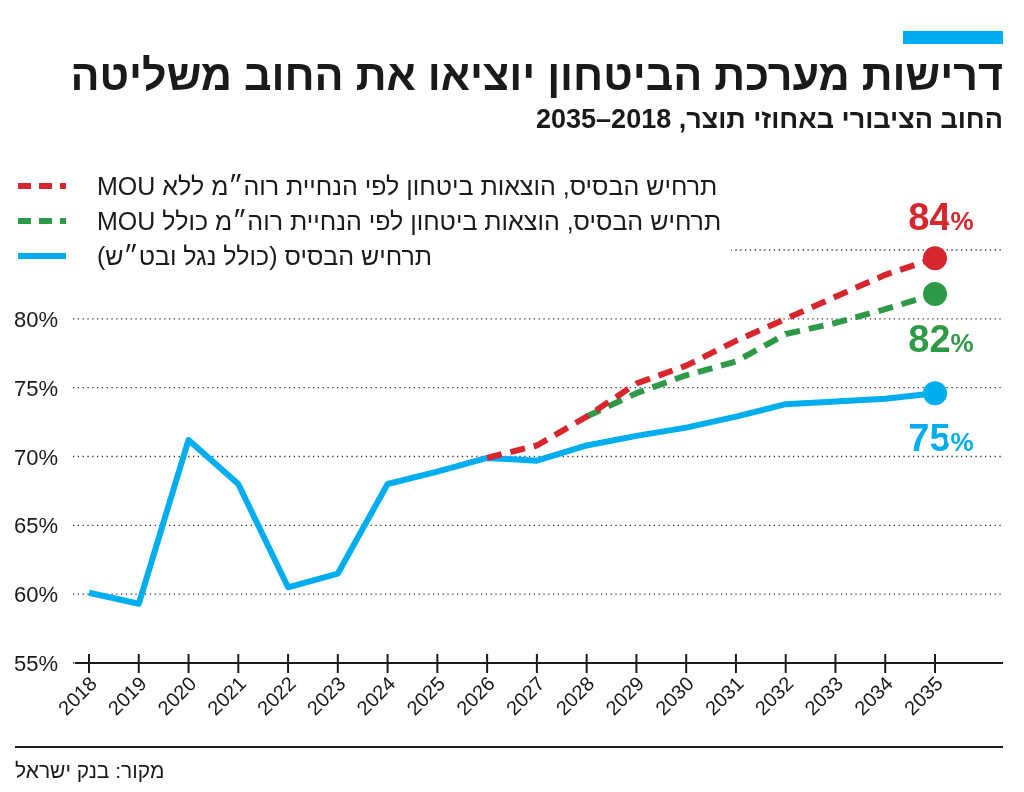  What do you see at coordinates (536, 75) in the screenshot?
I see `chart-title: דרישות מערכת הביטחון יוציאו את החוב משליטה` at bounding box center [536, 75].